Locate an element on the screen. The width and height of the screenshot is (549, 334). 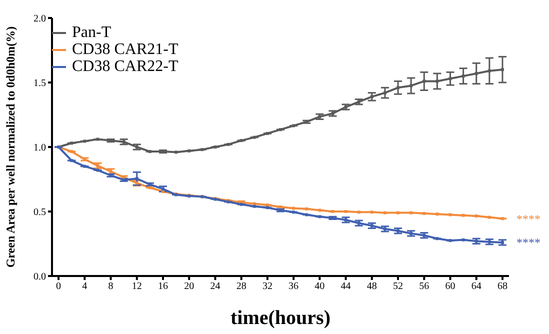
legend-label: CD38 CAR21-T is located at coordinates (125, 49).